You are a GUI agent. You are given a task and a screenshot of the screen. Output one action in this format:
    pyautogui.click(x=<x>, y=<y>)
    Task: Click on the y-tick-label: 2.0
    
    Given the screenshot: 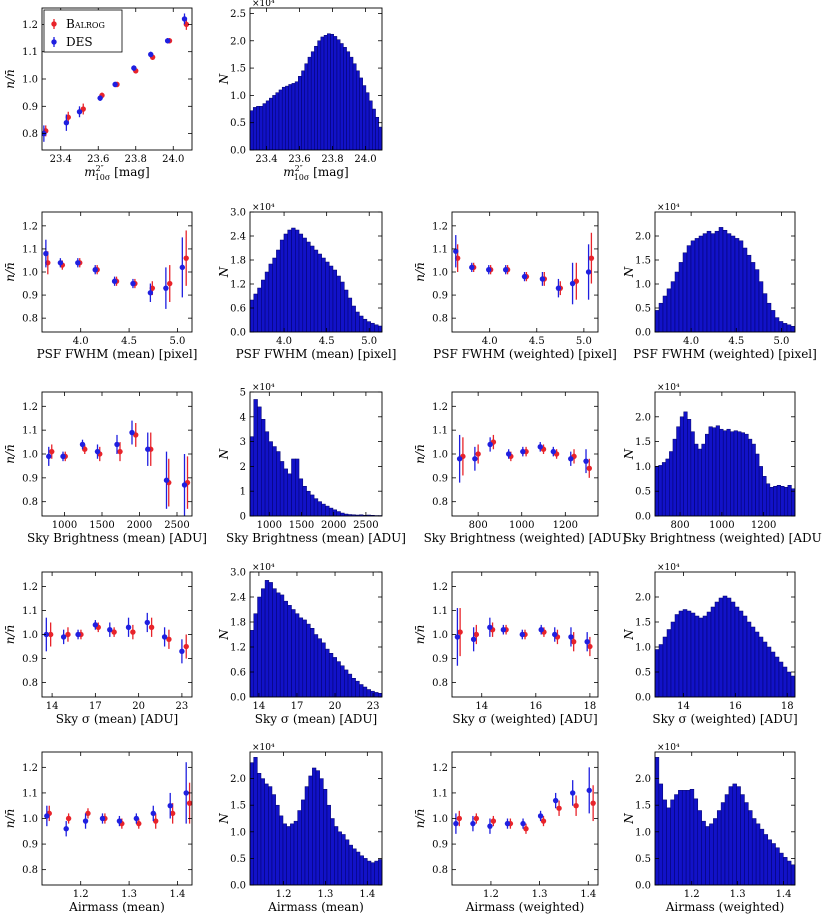 What is the action you would take?
    pyautogui.click(x=238, y=779)
    